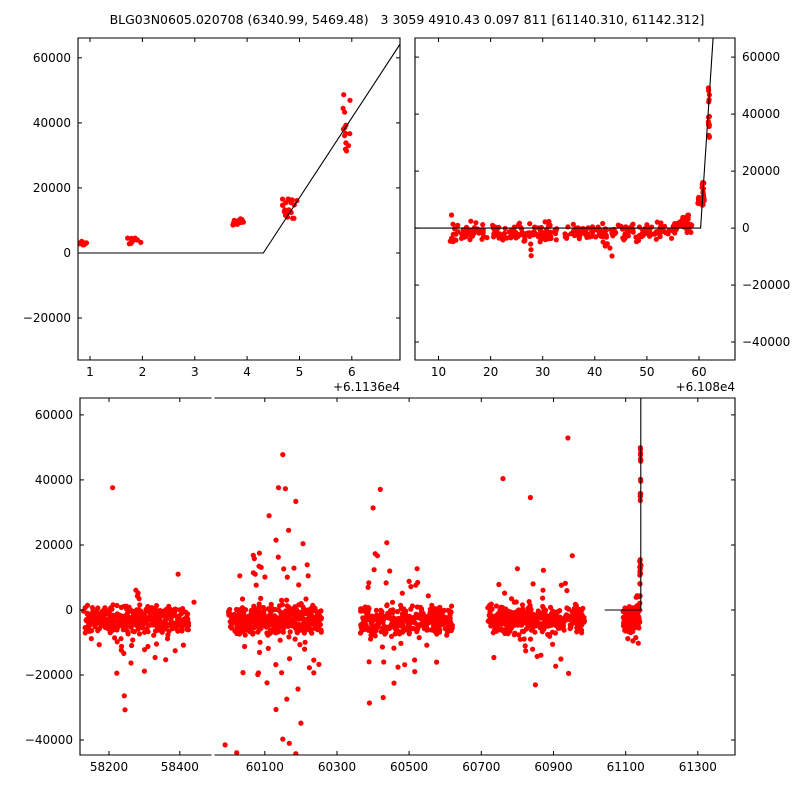  I want to click on model-line-top-right, so click(564, 133).